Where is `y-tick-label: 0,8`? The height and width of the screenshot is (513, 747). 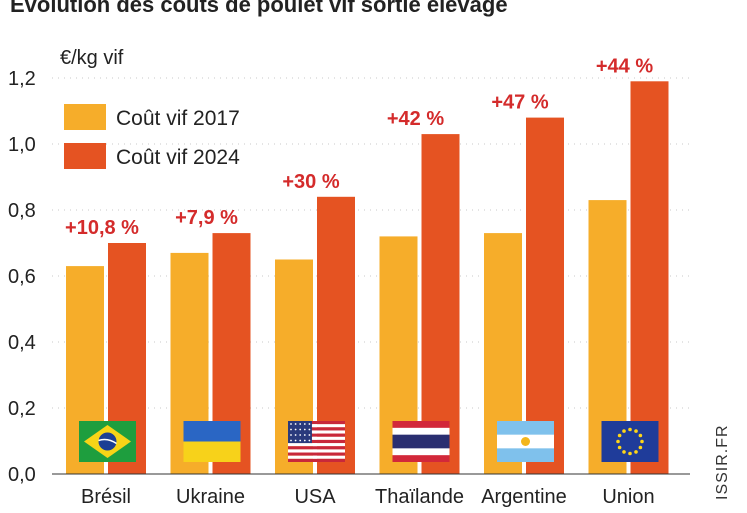
y-tick-label: 0,8 is located at coordinates (22, 211).